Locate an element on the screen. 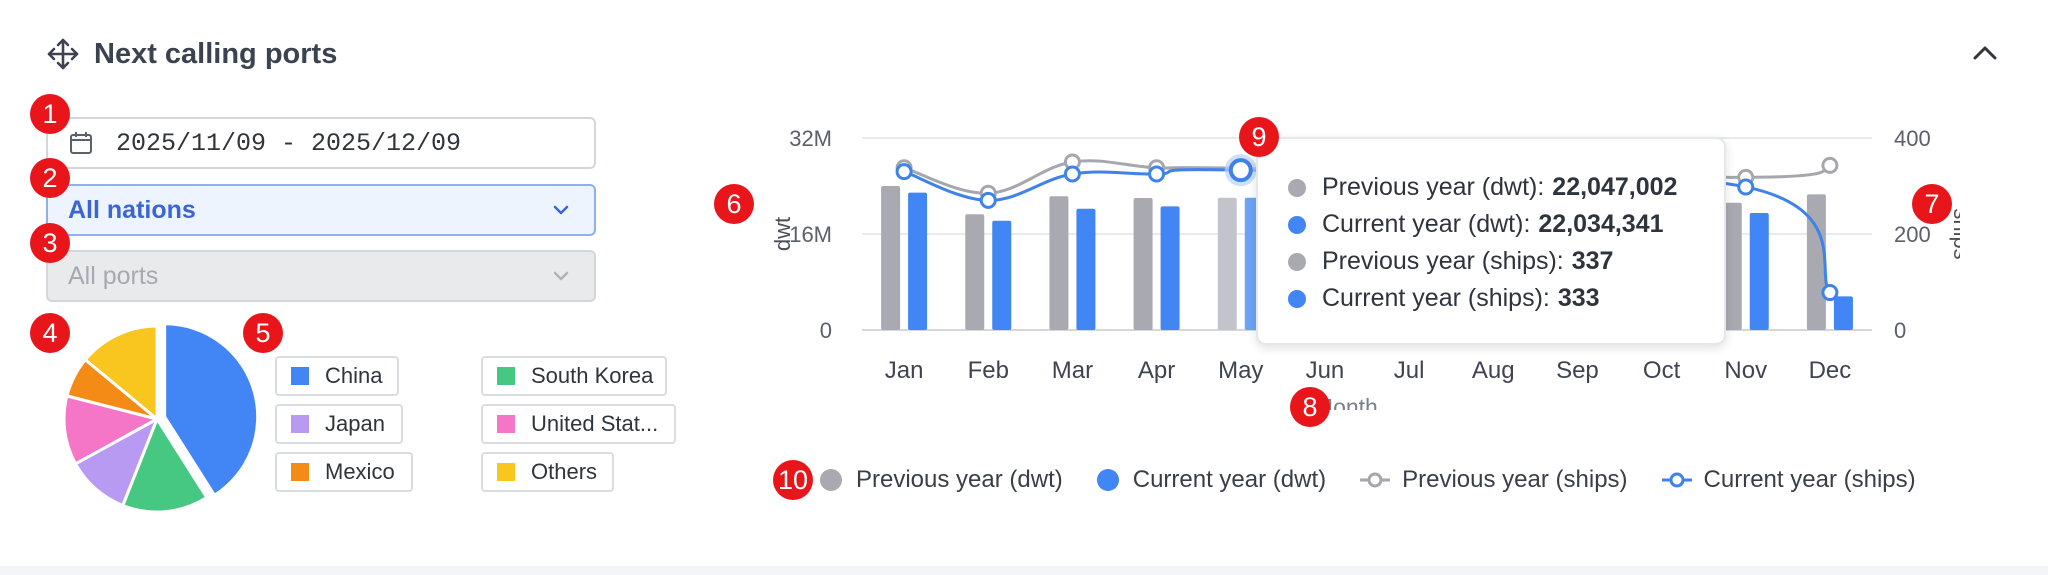 This screenshot has height=575, width=2048. tooltip-label: Current year (ships): is located at coordinates (1436, 298).